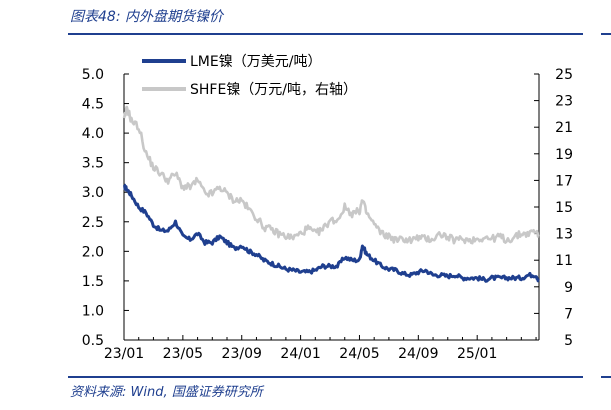 The width and height of the screenshot is (611, 410). What do you see at coordinates (606, 377) in the screenshot?
I see `bottom-rule-end-mark` at bounding box center [606, 377].